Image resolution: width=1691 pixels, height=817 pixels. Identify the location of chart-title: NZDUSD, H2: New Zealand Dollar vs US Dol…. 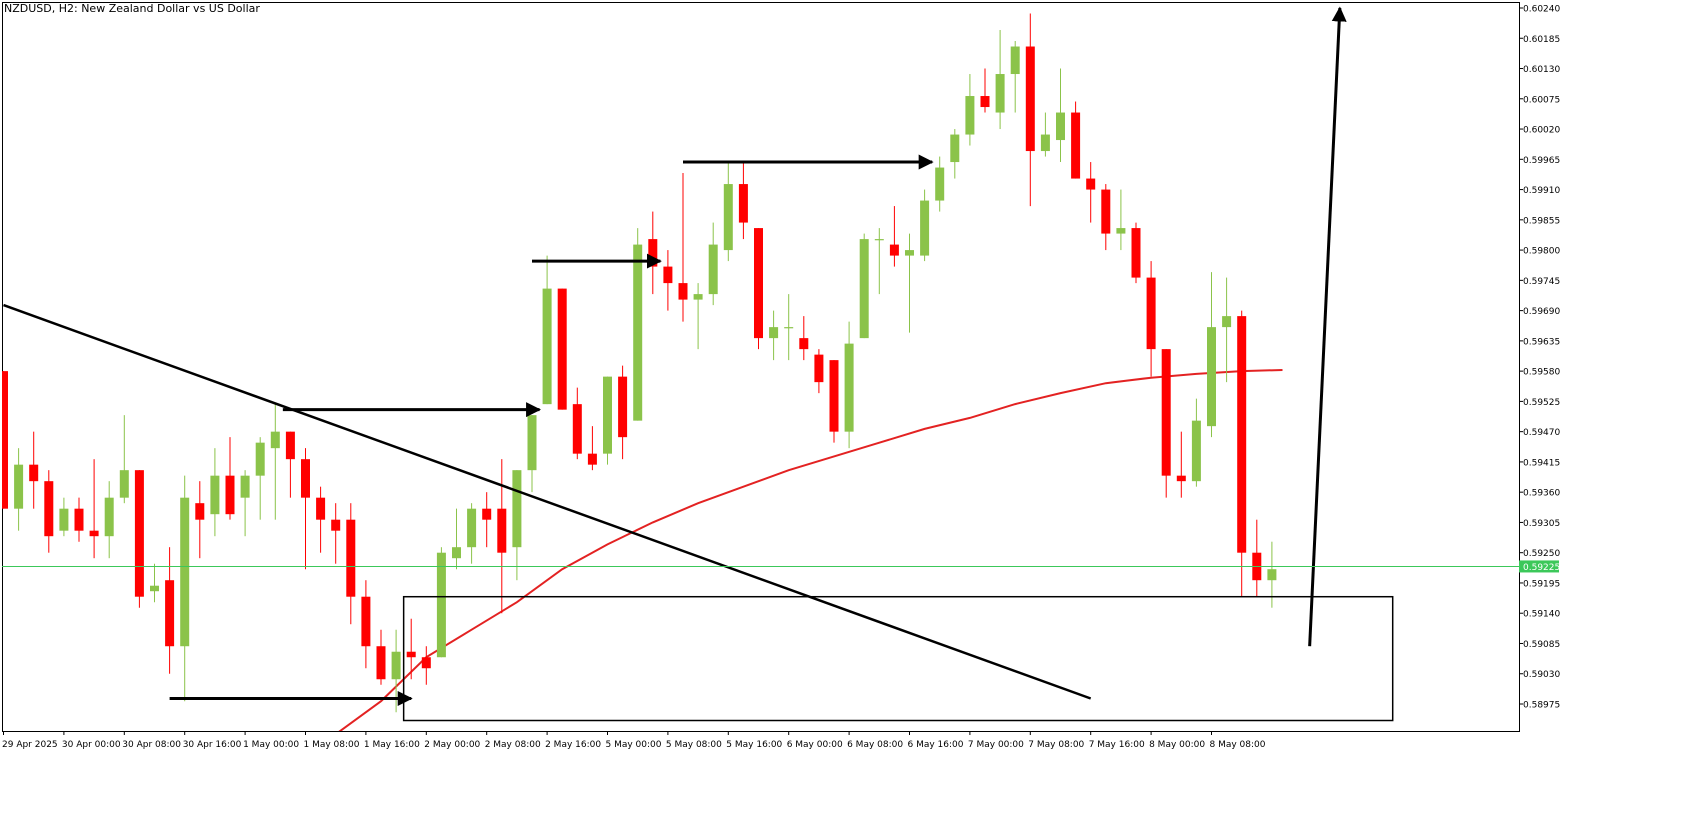
(132, 8).